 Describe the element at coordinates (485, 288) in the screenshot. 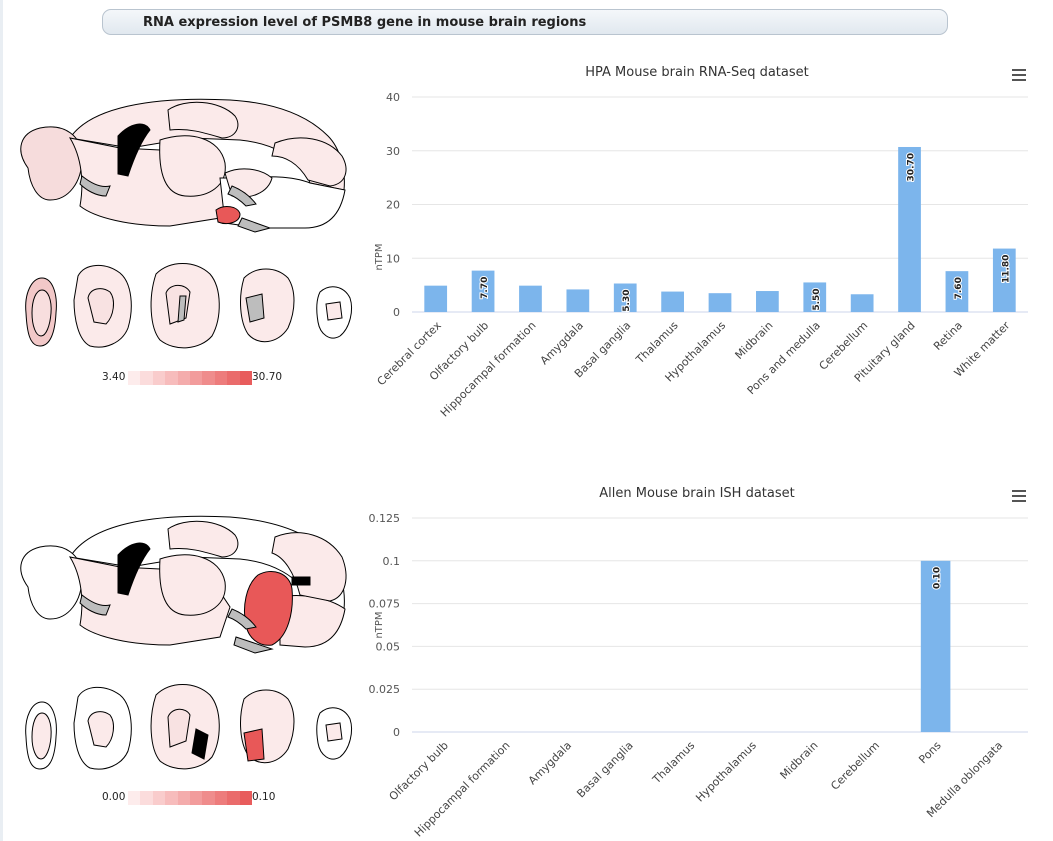

I see `bar-data-label: 7.70` at that location.